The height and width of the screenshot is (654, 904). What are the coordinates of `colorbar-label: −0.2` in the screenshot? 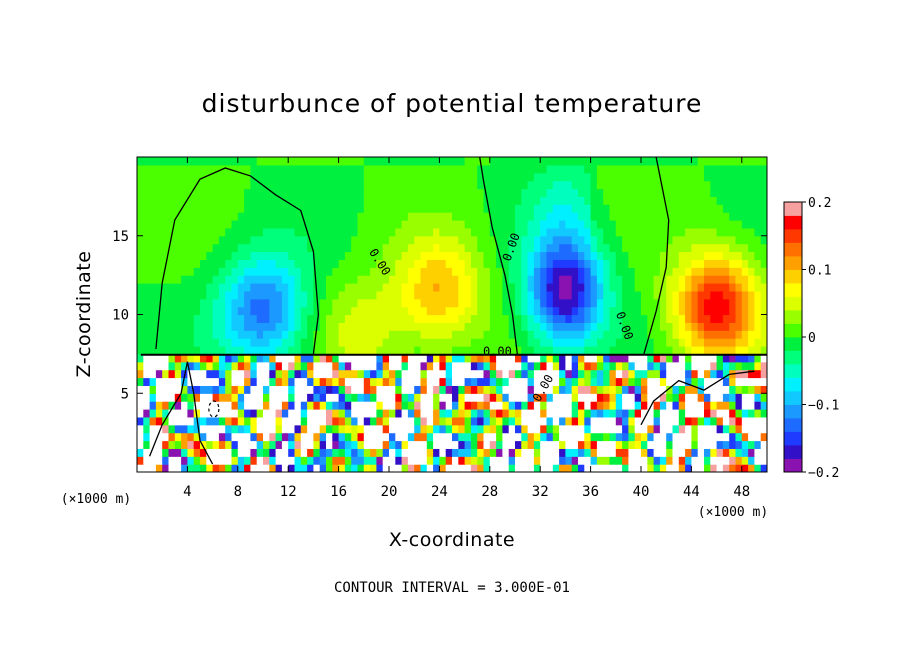 It's located at (823, 473).